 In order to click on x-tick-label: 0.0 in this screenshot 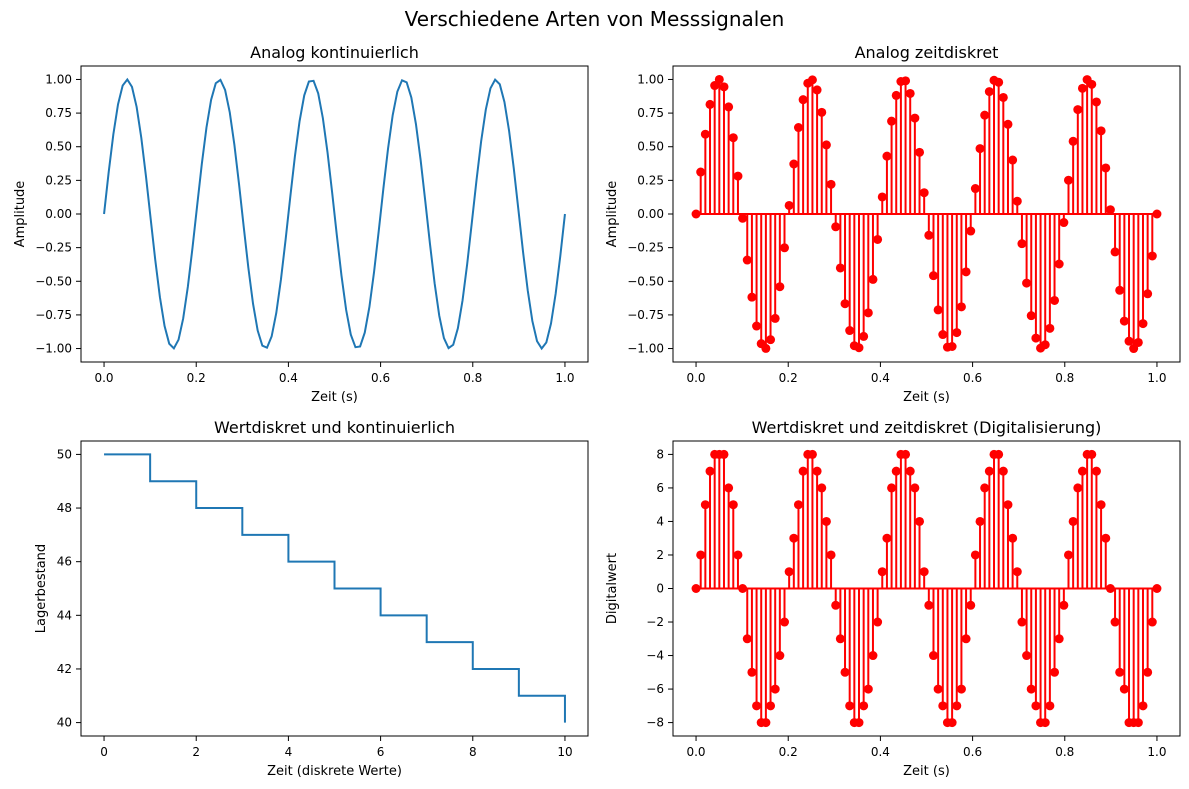, I will do `click(103, 378)`.